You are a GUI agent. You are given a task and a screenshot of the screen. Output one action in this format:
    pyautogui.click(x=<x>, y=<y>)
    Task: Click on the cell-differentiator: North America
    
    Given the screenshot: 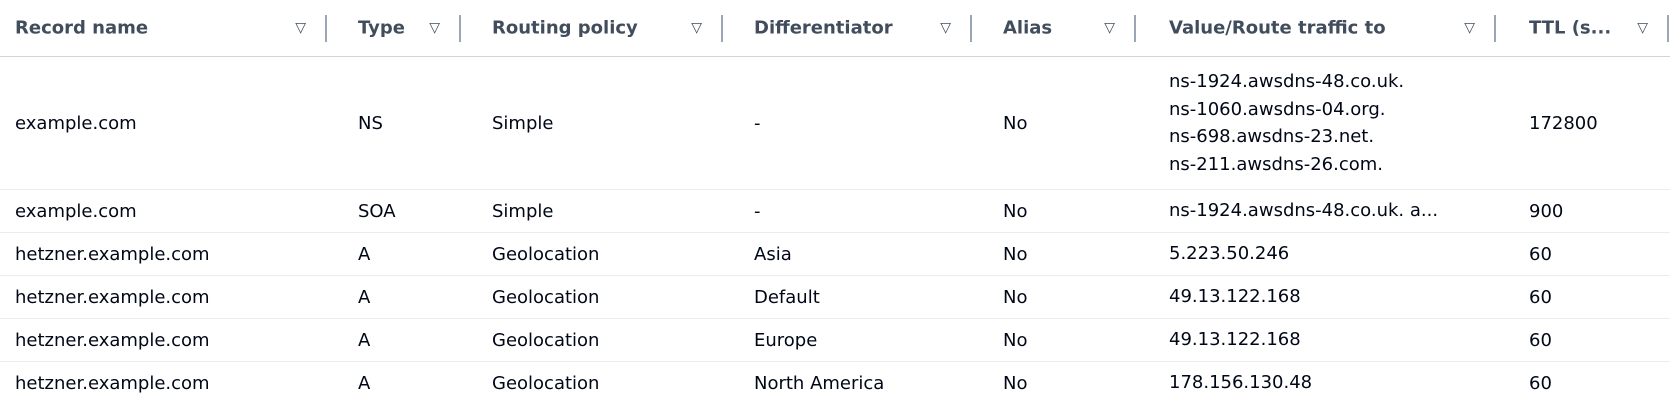 What is the action you would take?
    pyautogui.click(x=848, y=383)
    